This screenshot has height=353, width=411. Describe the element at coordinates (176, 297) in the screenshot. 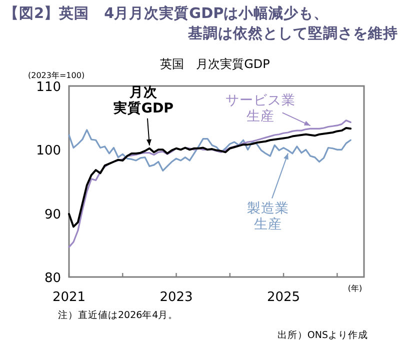

I see `x-tick-label: 2023` at that location.